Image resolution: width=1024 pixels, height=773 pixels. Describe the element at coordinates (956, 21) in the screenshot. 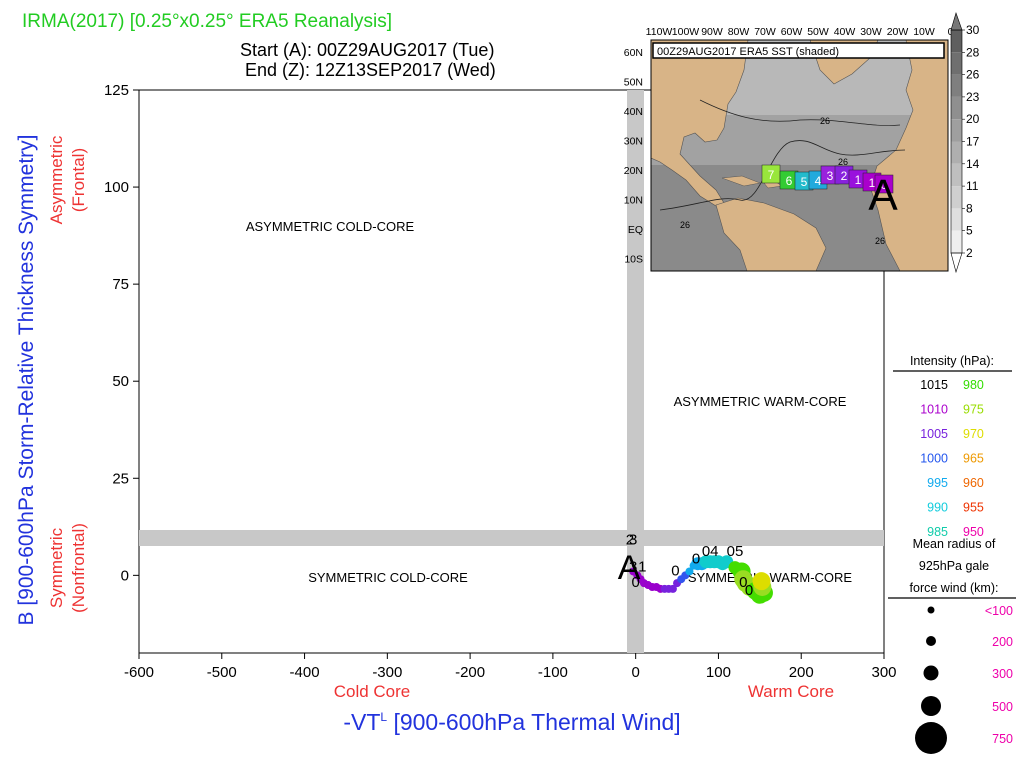

I see `colorbar-top-arrow` at that location.